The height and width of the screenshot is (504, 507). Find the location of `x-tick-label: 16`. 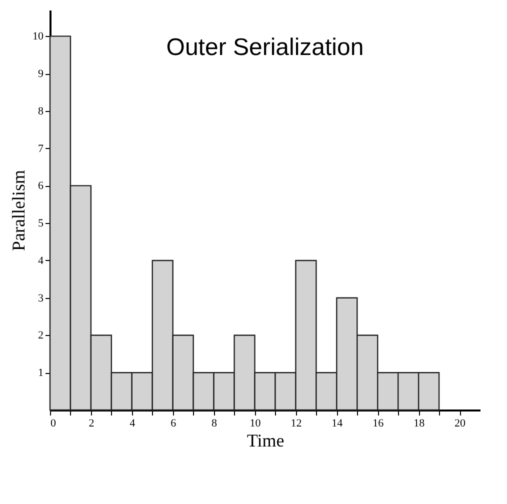

x-tick-label: 16 is located at coordinates (378, 424).